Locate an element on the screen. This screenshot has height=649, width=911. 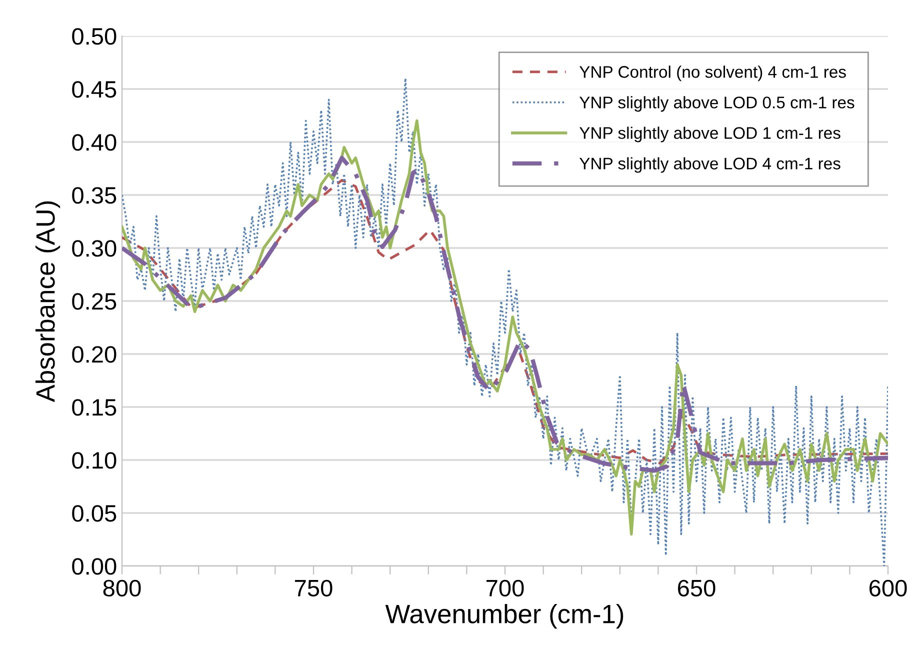
y-axis-title: Absorbance (AU) is located at coordinates (47, 301).